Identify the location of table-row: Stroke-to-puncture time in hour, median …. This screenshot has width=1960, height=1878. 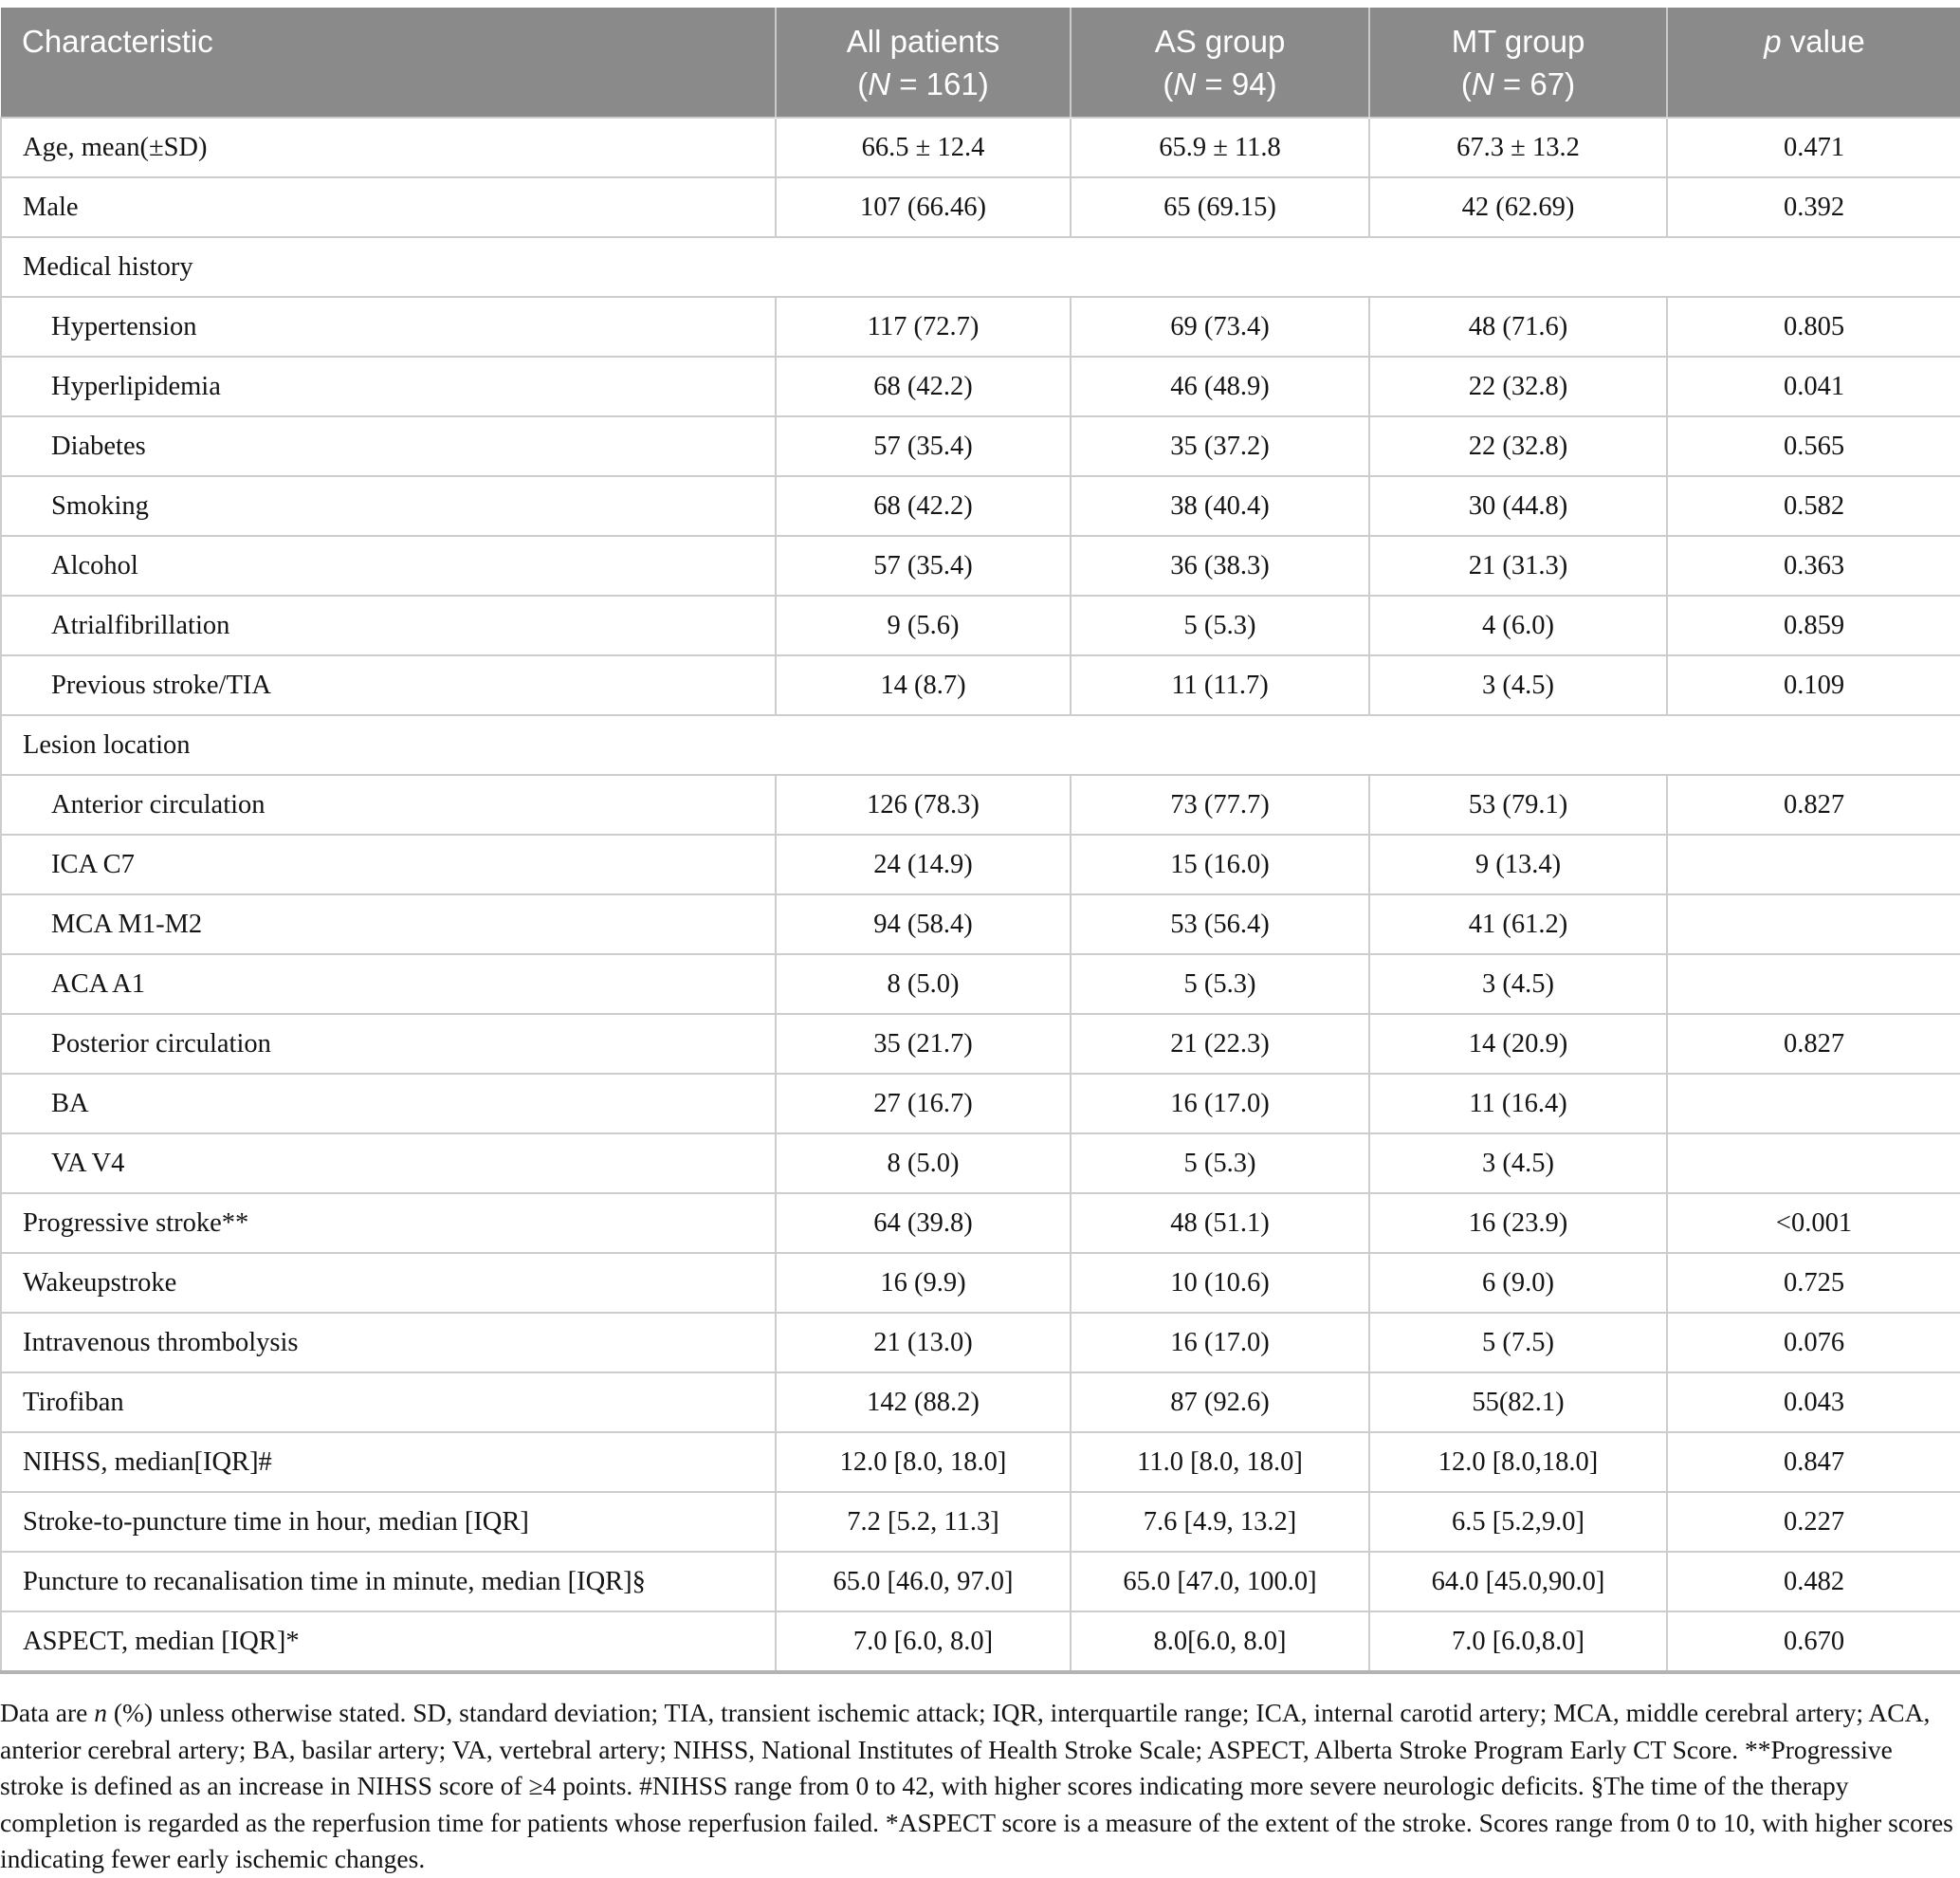
(980, 1522).